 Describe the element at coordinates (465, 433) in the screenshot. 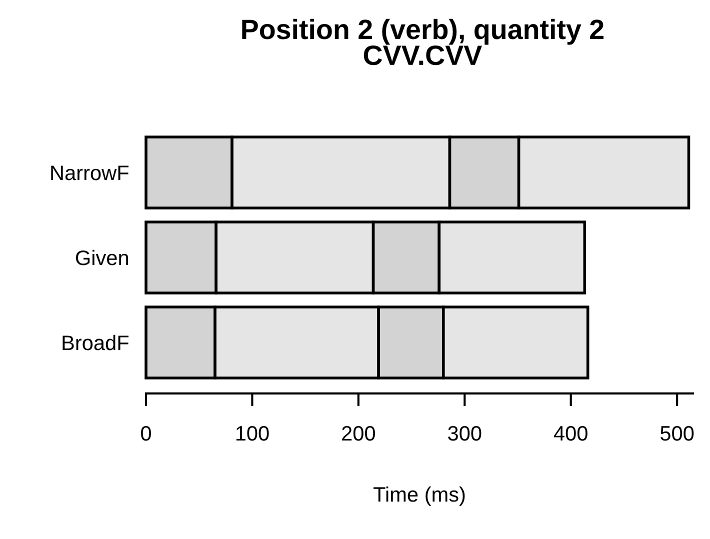

I see `x-tick-label: 300` at that location.